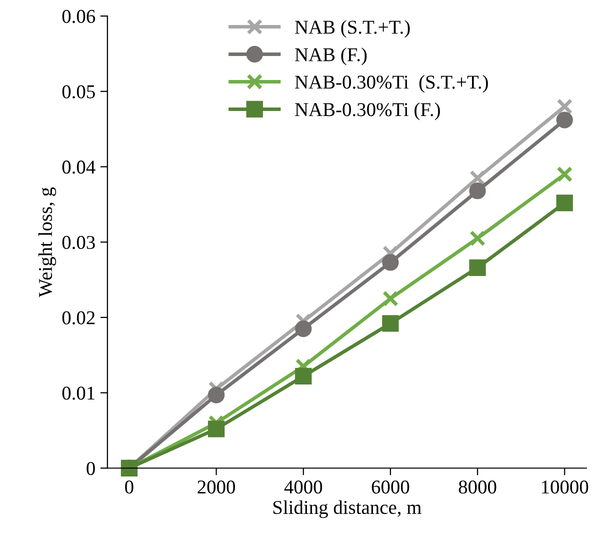 The image size is (614, 535). What do you see at coordinates (391, 84) in the screenshot?
I see `legend-label: NAB-0.30%Ti (S.T.+T.)` at bounding box center [391, 84].